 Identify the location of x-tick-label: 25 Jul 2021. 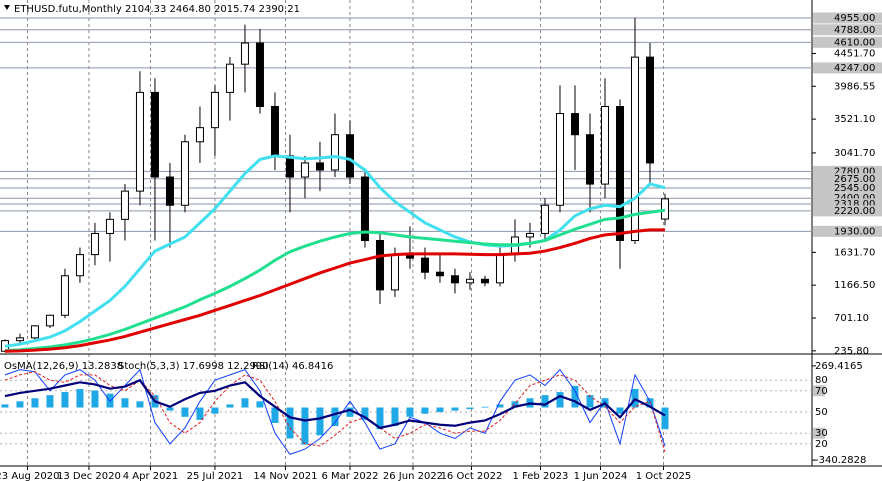
(215, 476).